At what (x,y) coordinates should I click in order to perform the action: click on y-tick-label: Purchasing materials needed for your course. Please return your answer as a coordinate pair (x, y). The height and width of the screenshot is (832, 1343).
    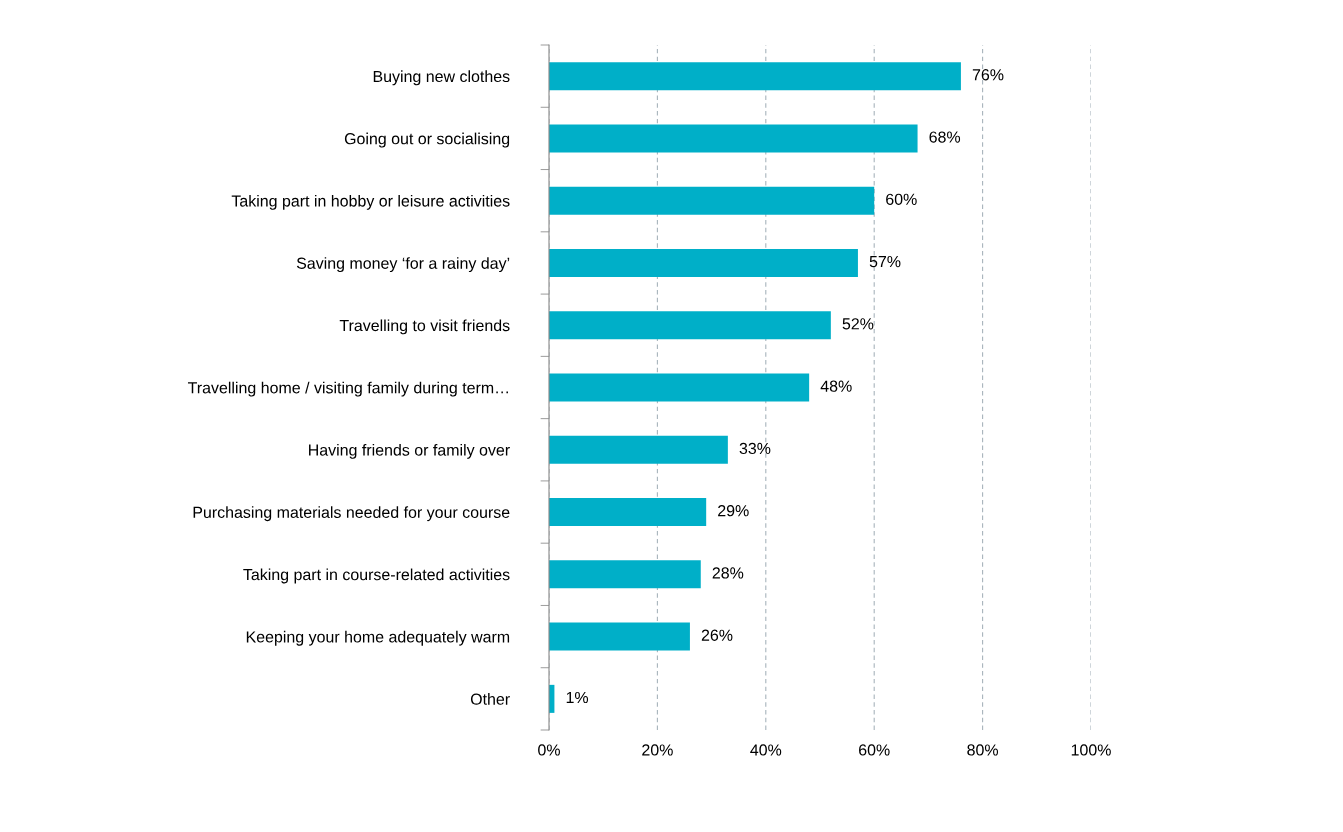
    Looking at the image, I should click on (351, 514).